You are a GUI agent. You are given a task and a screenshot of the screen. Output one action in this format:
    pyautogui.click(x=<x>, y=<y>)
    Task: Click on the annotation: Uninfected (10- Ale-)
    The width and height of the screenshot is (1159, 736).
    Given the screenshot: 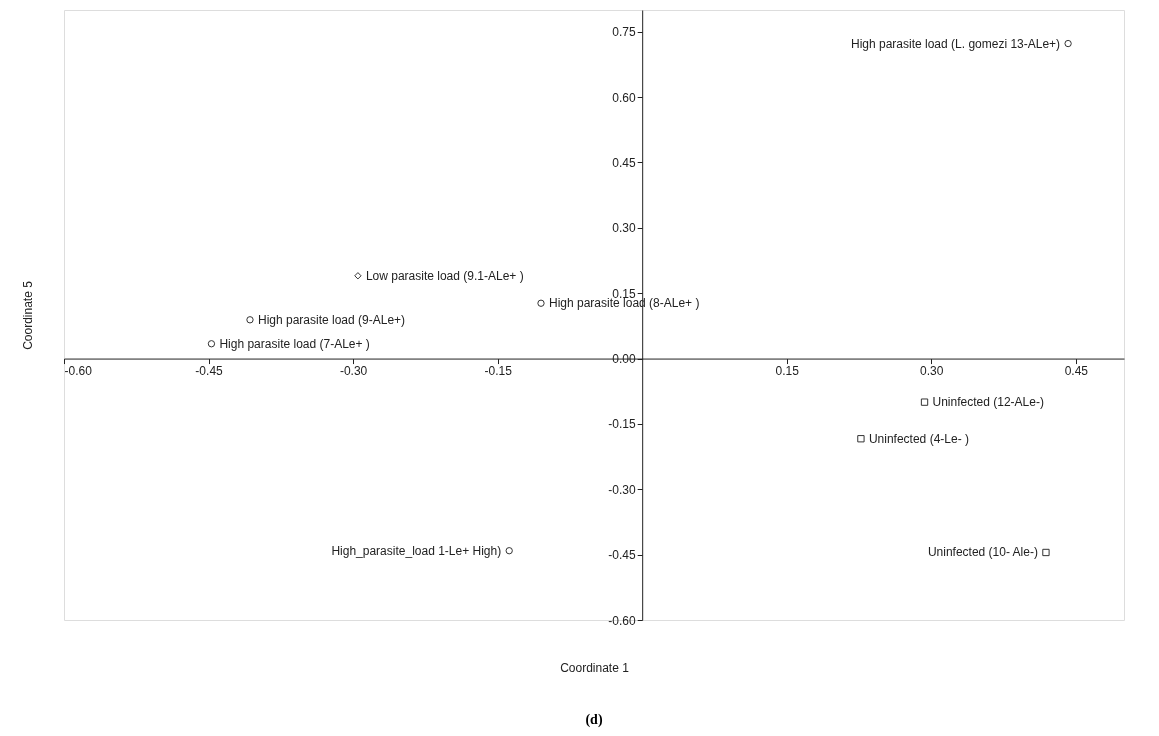 What is the action you would take?
    pyautogui.click(x=982, y=552)
    